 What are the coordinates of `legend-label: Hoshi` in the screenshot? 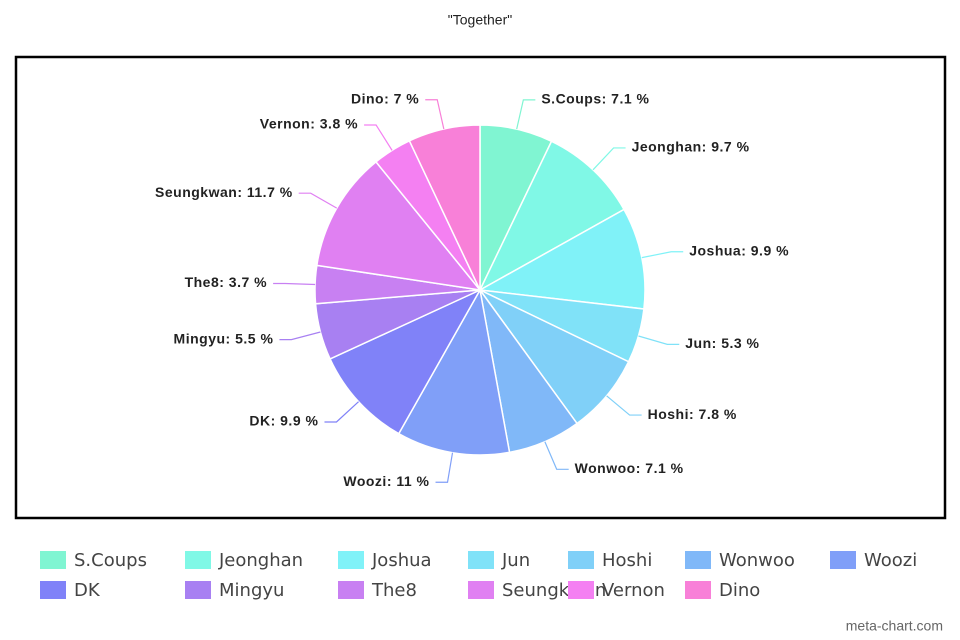 It's located at (627, 560).